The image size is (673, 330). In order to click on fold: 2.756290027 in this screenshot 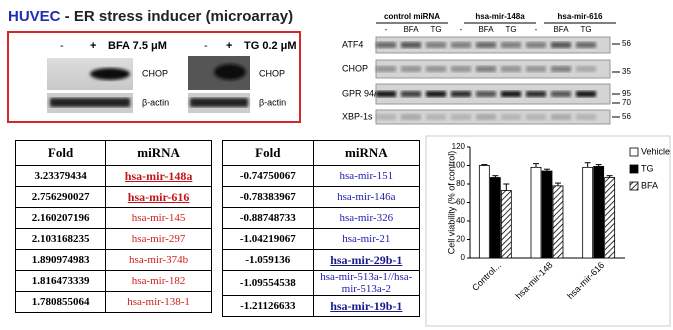, I will do `click(60, 197)`.